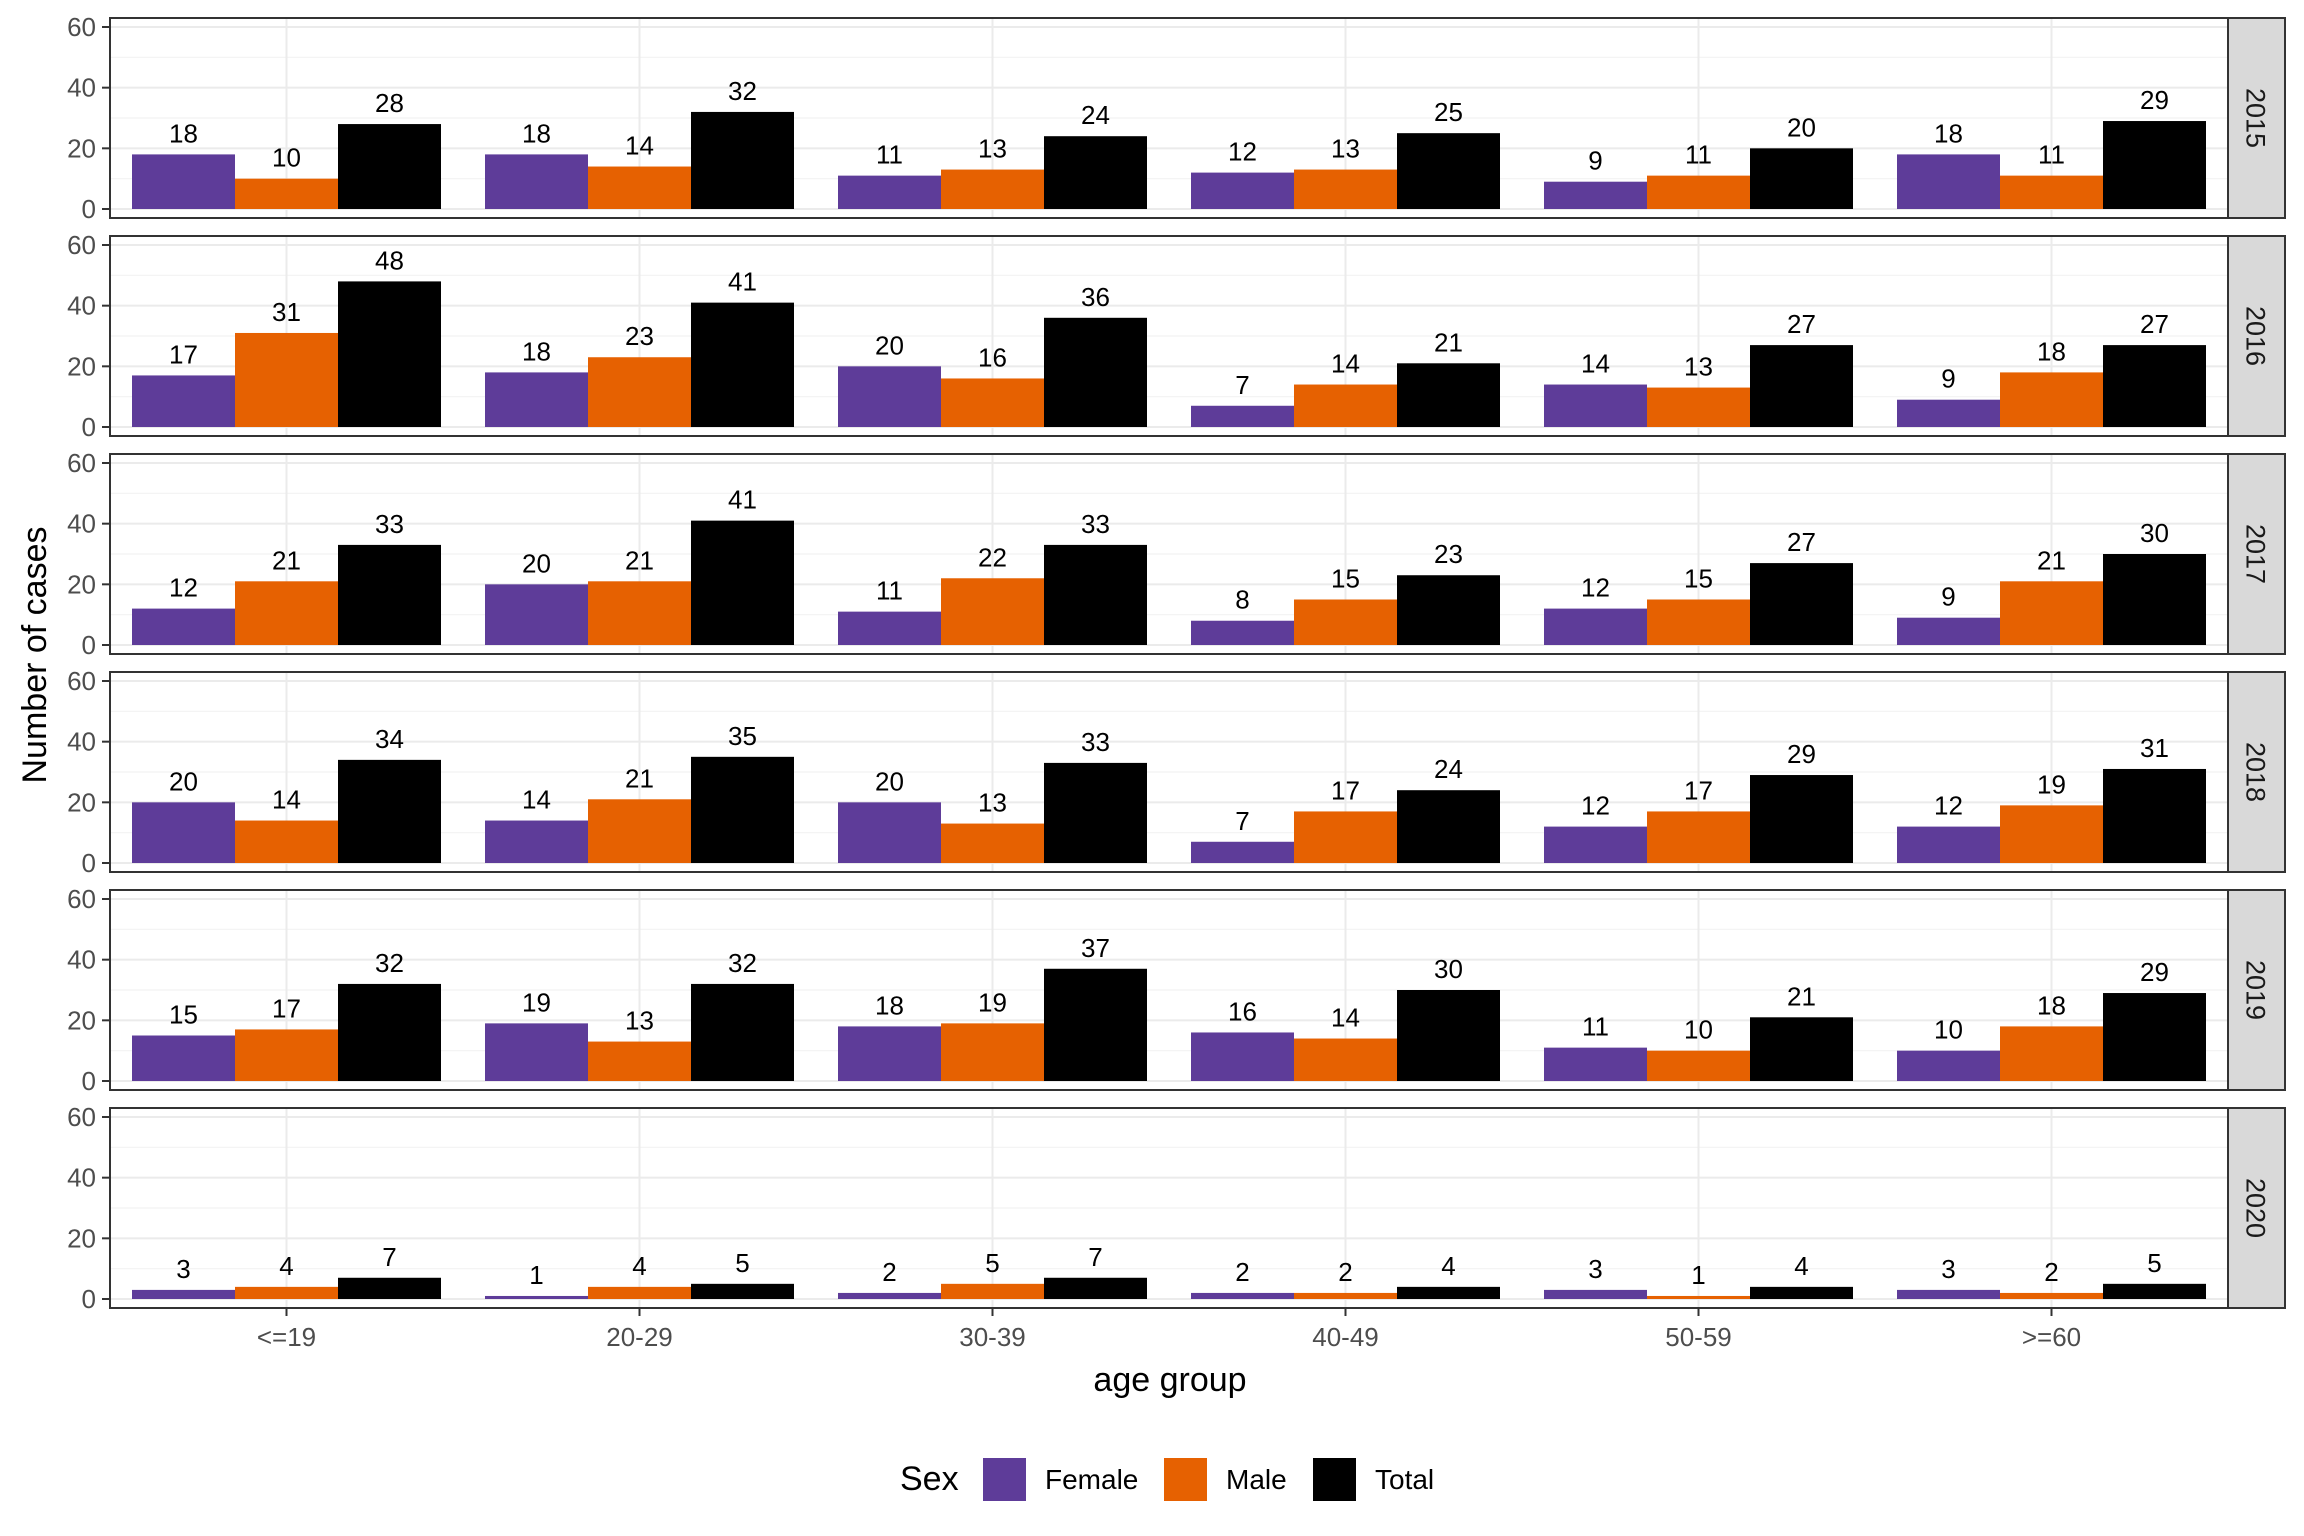 This screenshot has height=1536, width=2304. What do you see at coordinates (1404, 1479) in the screenshot?
I see `legend-label: Total` at bounding box center [1404, 1479].